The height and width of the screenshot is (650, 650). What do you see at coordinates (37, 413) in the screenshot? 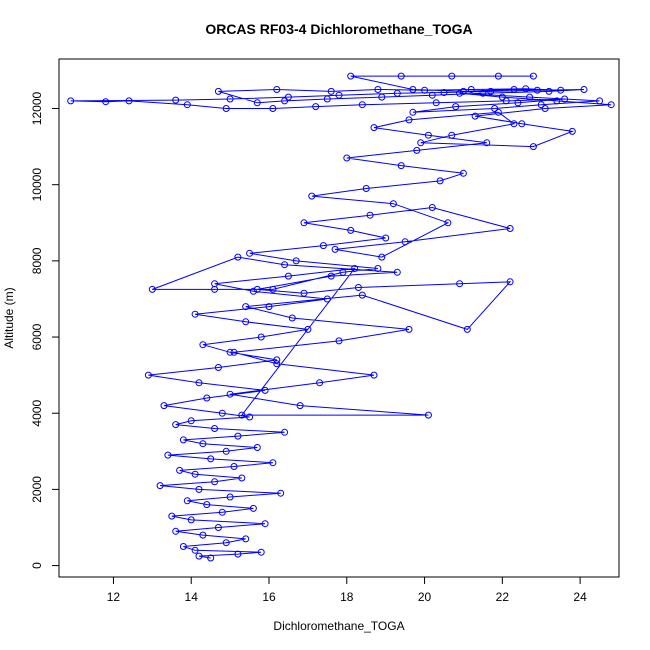
I see `y-tick-label: 4000` at bounding box center [37, 413].